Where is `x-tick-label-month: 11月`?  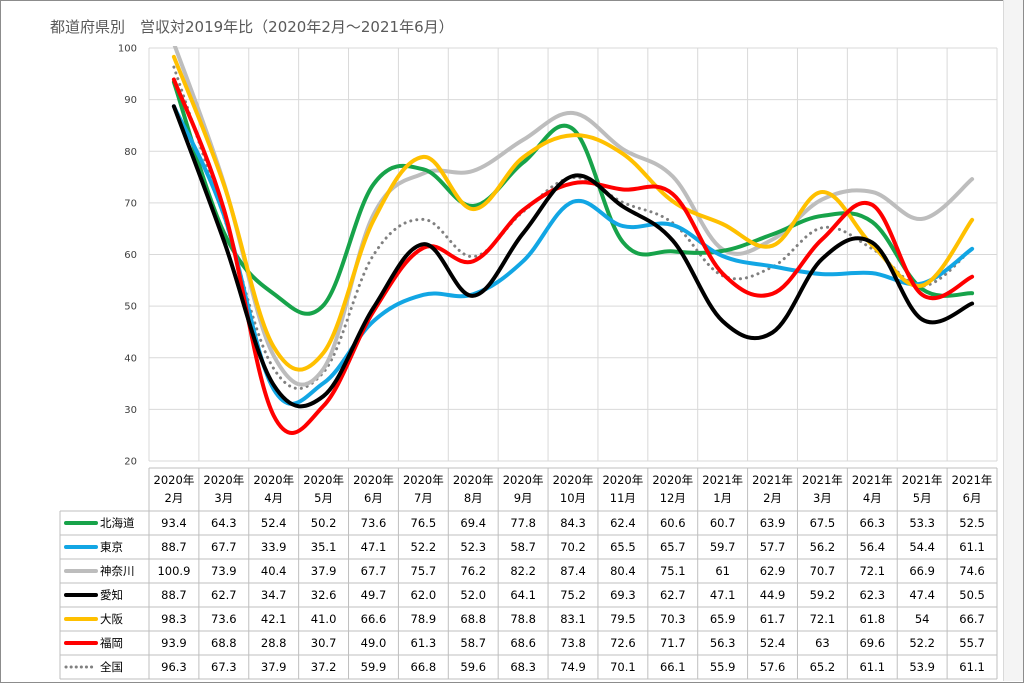
x-tick-label-month: 11月 is located at coordinates (623, 498).